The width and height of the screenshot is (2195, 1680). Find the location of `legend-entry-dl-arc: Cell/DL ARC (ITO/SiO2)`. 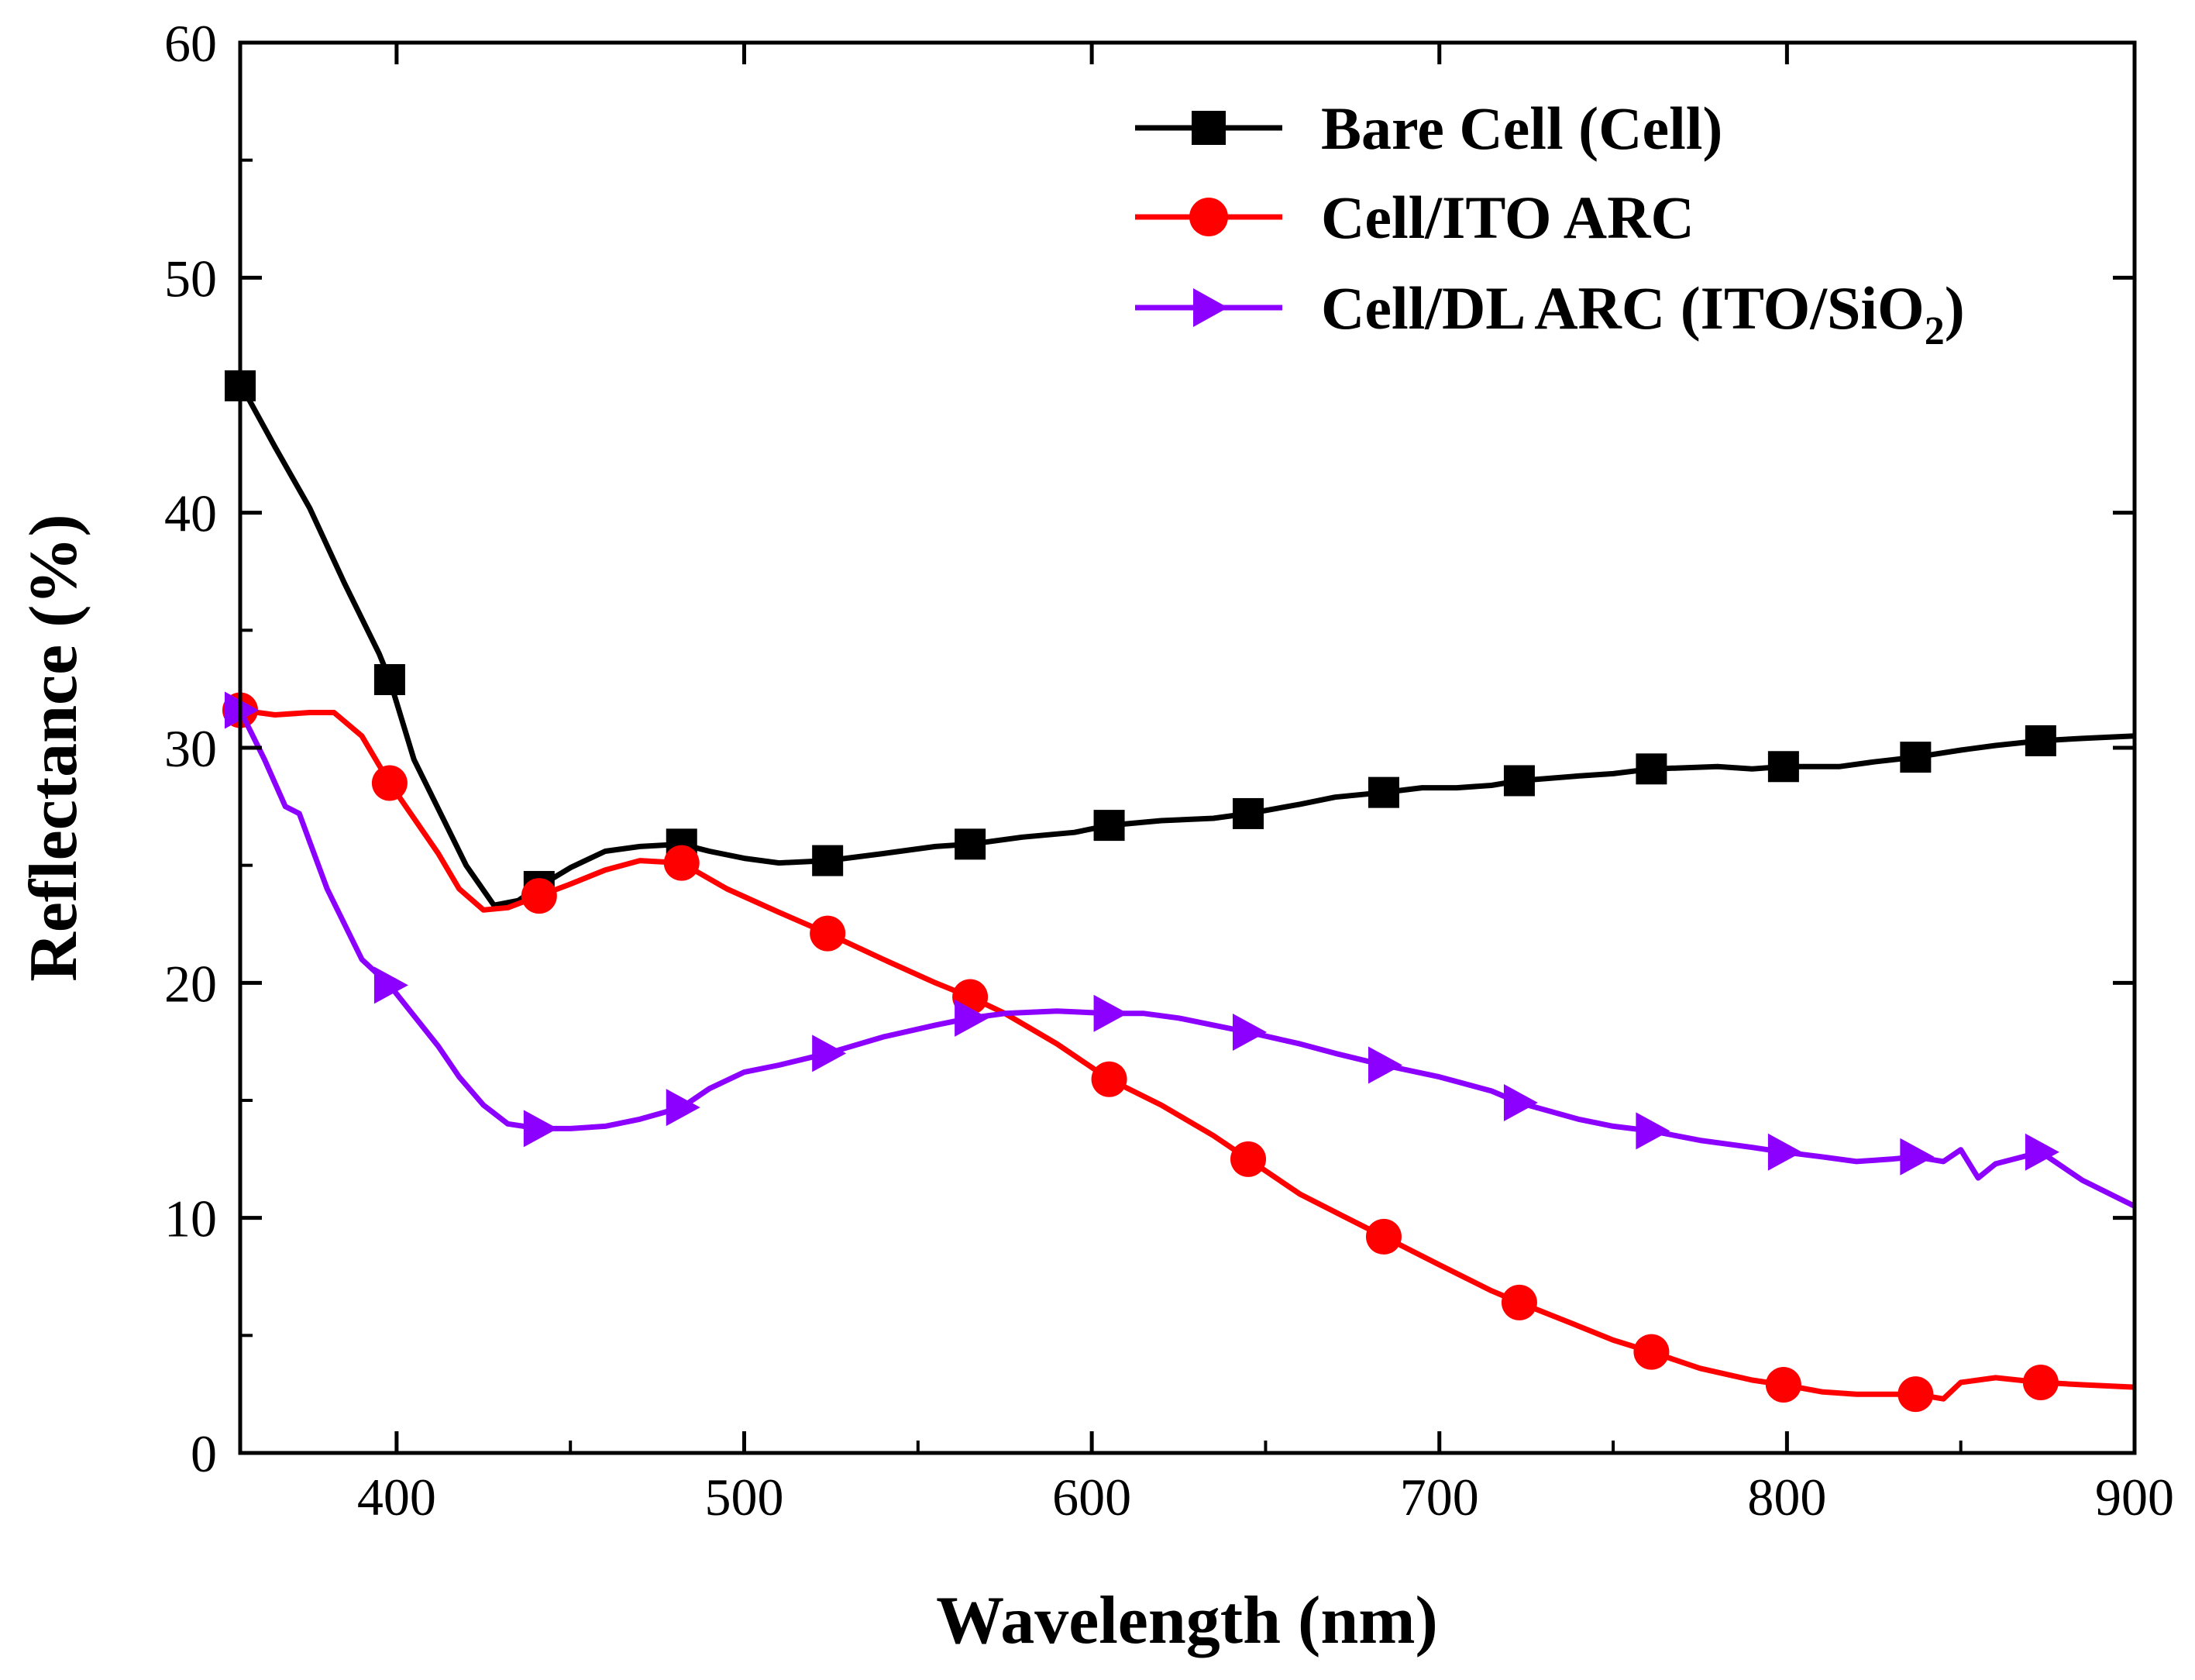

legend-entry-dl-arc: Cell/DL ARC (ITO/SiO2) is located at coordinates (1550, 314).